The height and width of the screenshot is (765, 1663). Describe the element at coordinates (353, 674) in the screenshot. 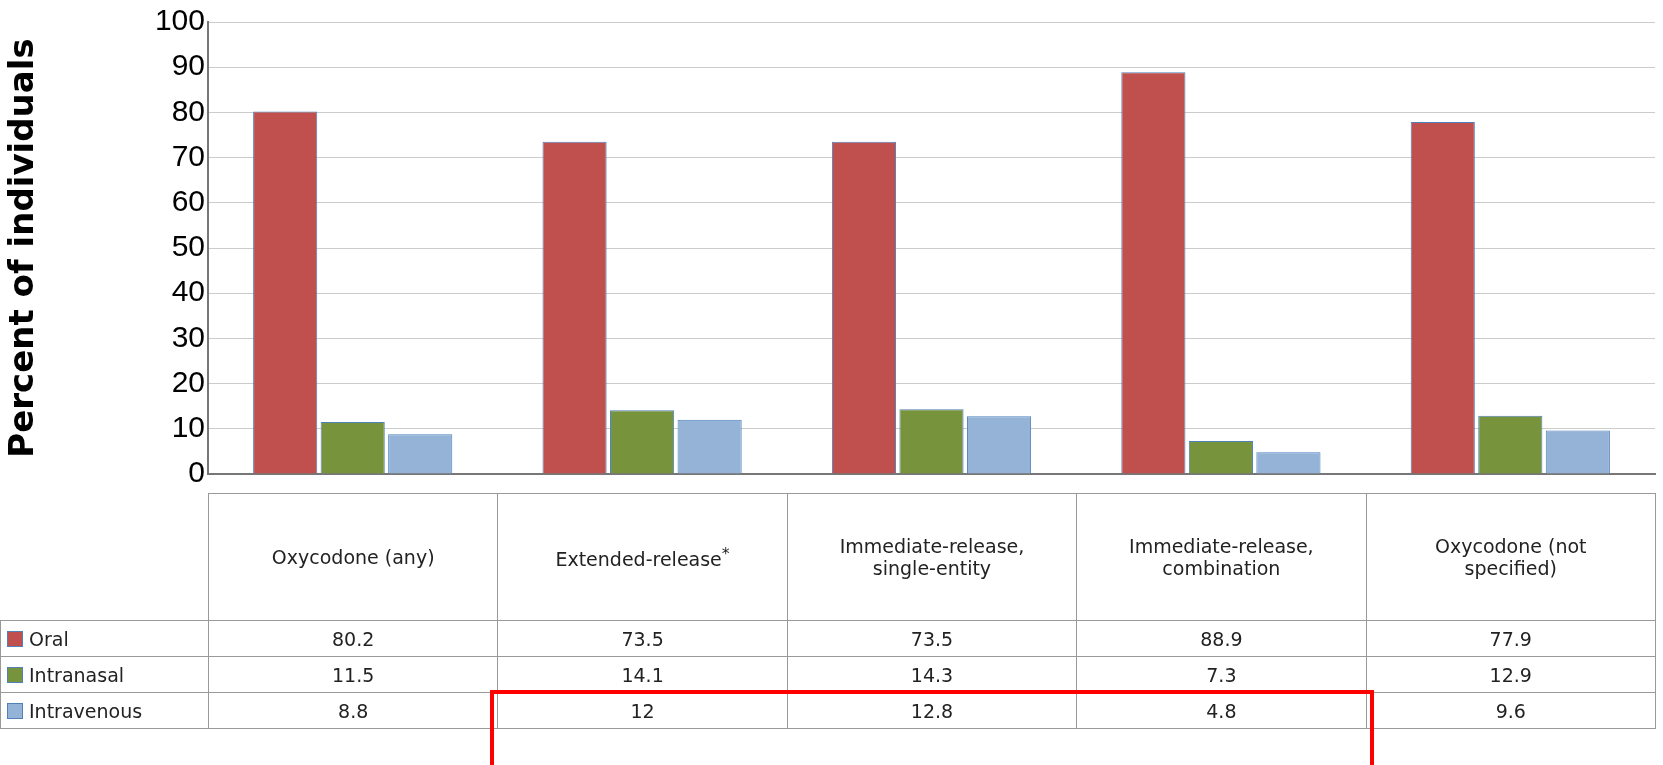

I see `data-label: 11.5` at that location.